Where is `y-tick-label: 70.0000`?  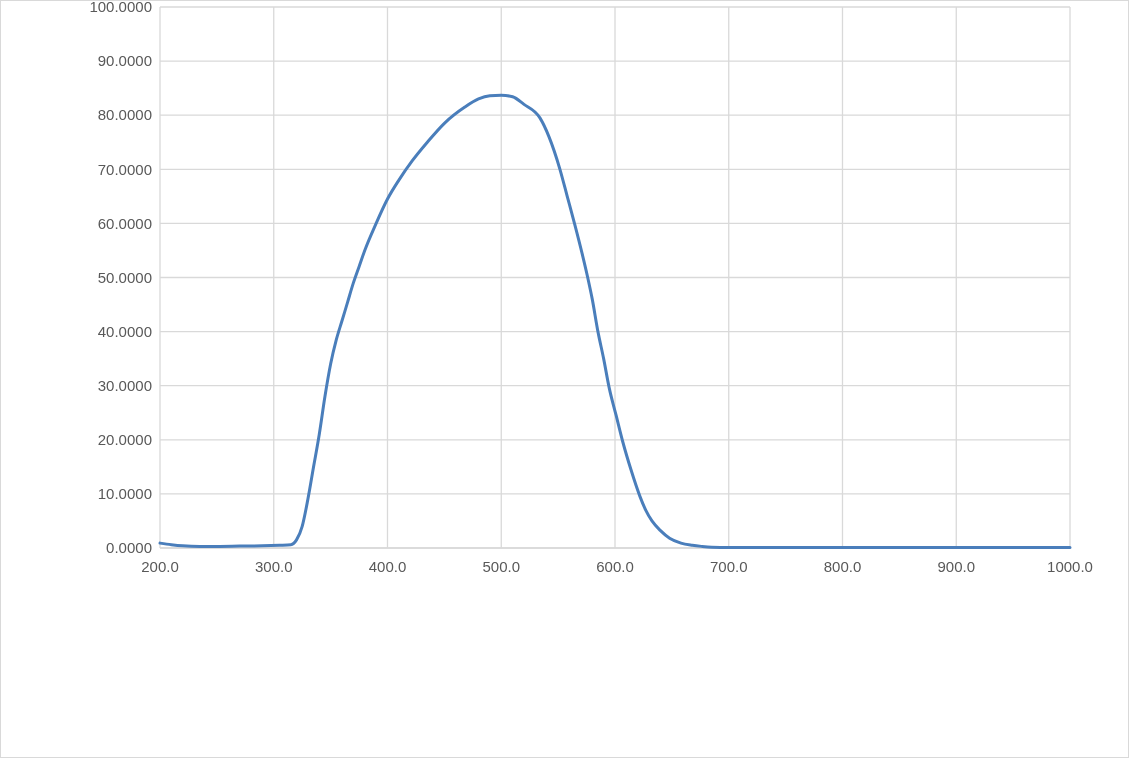 y-tick-label: 70.0000 is located at coordinates (124, 169).